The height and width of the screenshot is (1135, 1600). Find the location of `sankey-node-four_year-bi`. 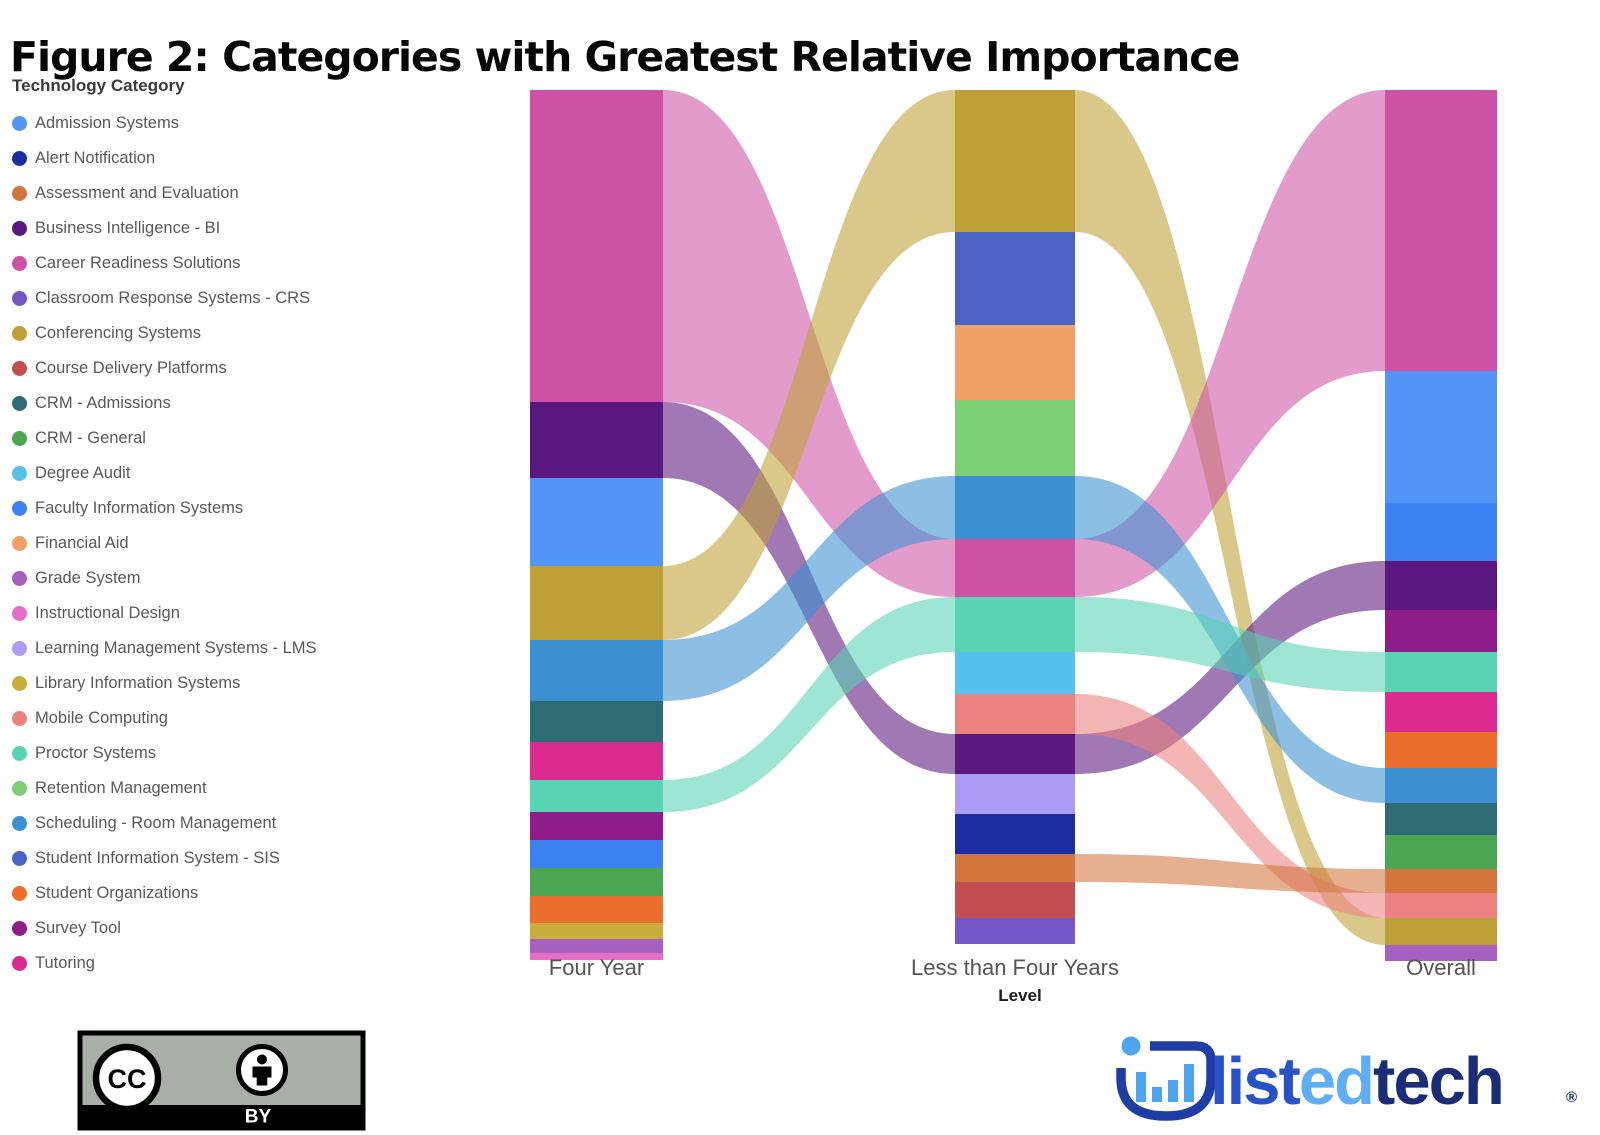

sankey-node-four_year-bi is located at coordinates (596, 440).